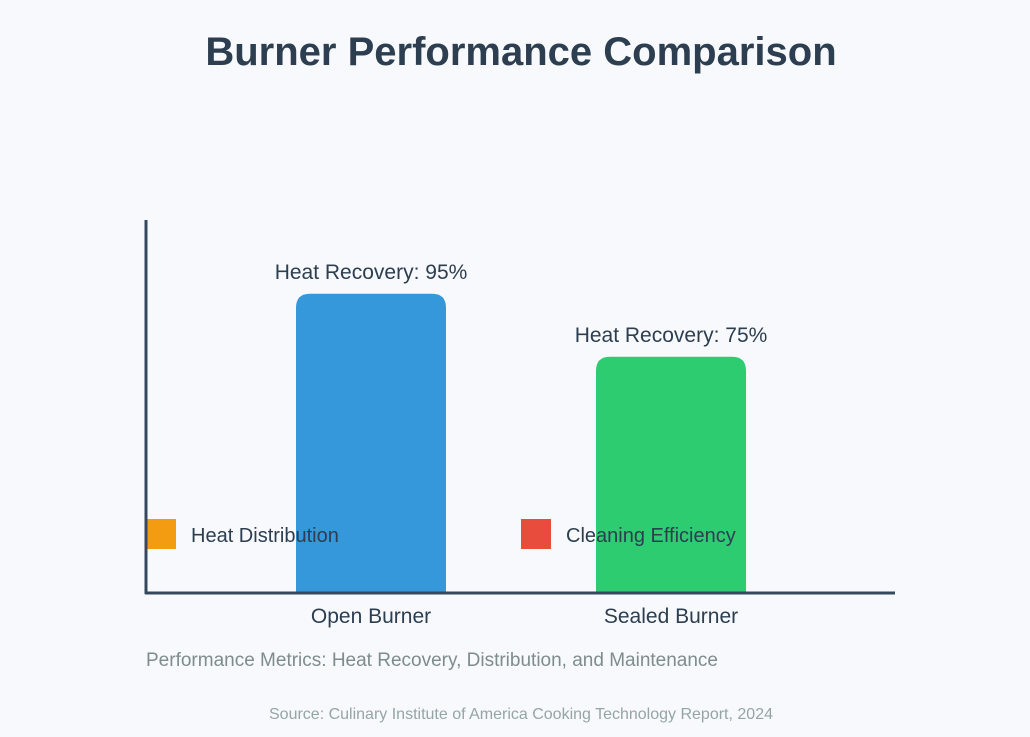 The image size is (1030, 737). I want to click on legend-swatch-heat-distribution, so click(161, 534).